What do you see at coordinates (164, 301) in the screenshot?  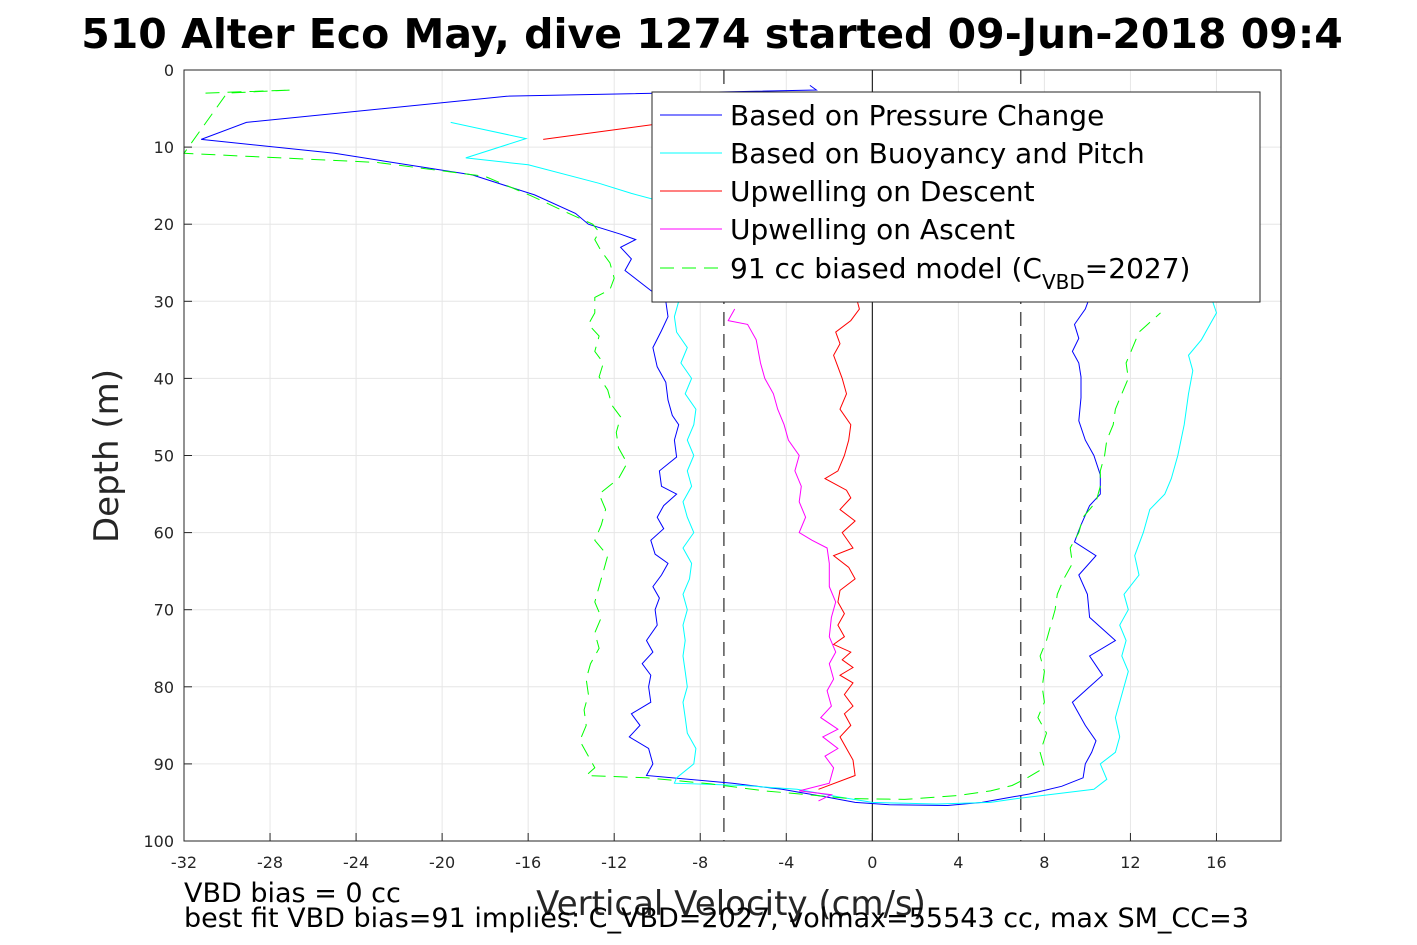 I see `y-tick-label: 30` at bounding box center [164, 301].